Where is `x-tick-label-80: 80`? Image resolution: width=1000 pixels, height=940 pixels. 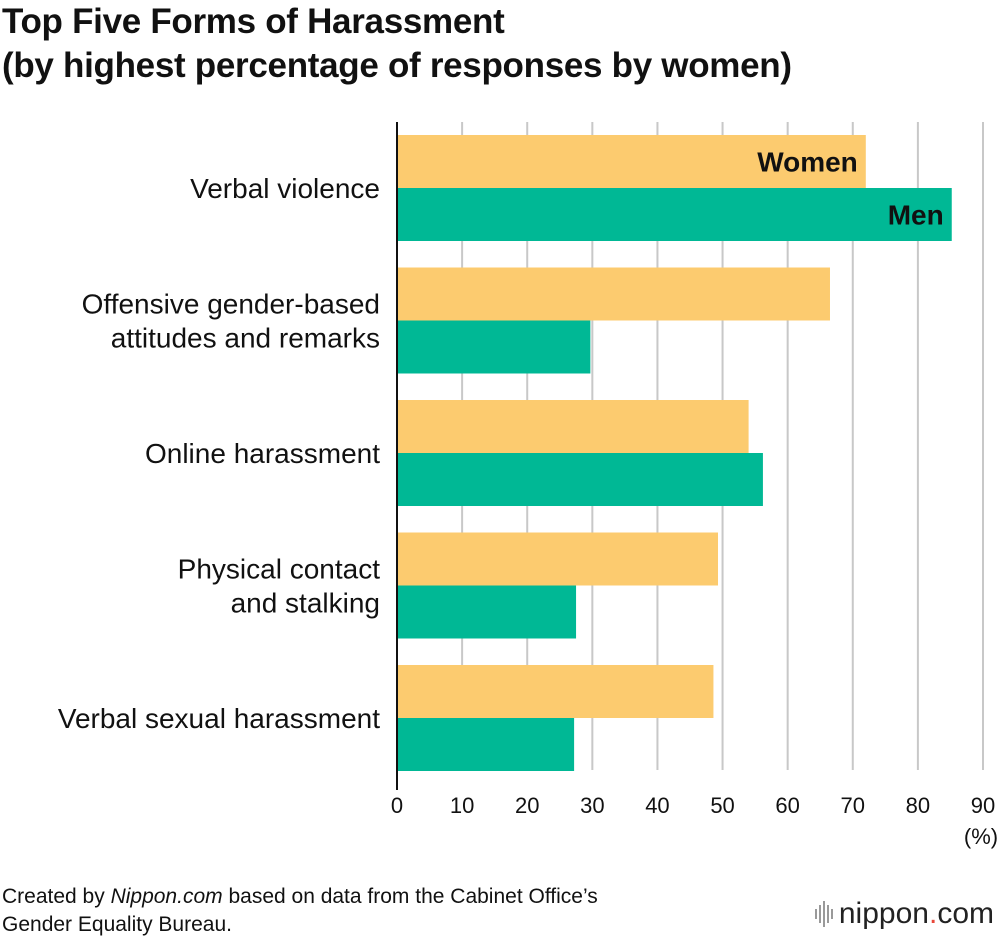 x-tick-label-80: 80 is located at coordinates (918, 805).